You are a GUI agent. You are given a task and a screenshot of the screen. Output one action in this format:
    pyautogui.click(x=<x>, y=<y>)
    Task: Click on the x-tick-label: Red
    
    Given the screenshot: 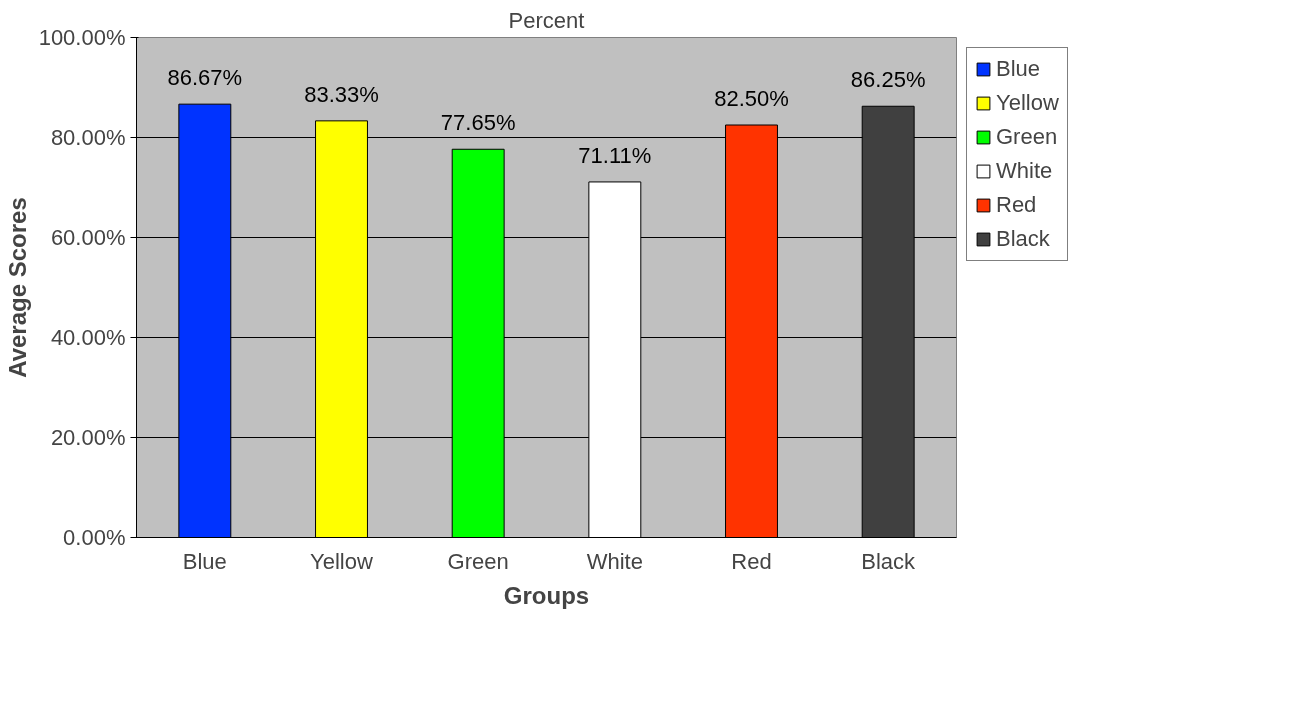 What is the action you would take?
    pyautogui.click(x=751, y=561)
    